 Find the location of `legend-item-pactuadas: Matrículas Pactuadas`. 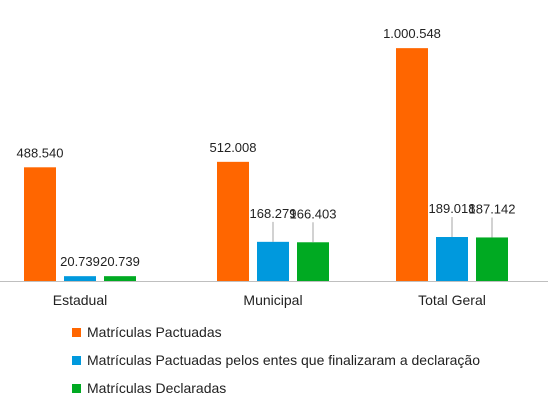

legend-item-pactuadas: Matrículas Pactuadas is located at coordinates (276, 332).